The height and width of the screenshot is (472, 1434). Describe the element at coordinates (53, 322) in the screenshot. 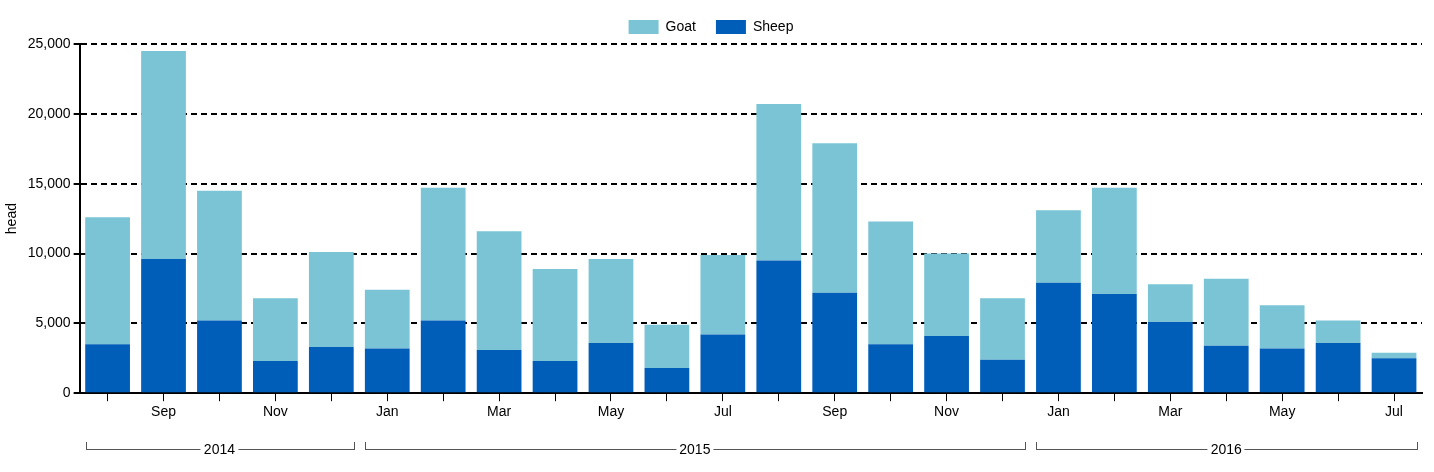

I see `y-tick-label: 5,000` at that location.